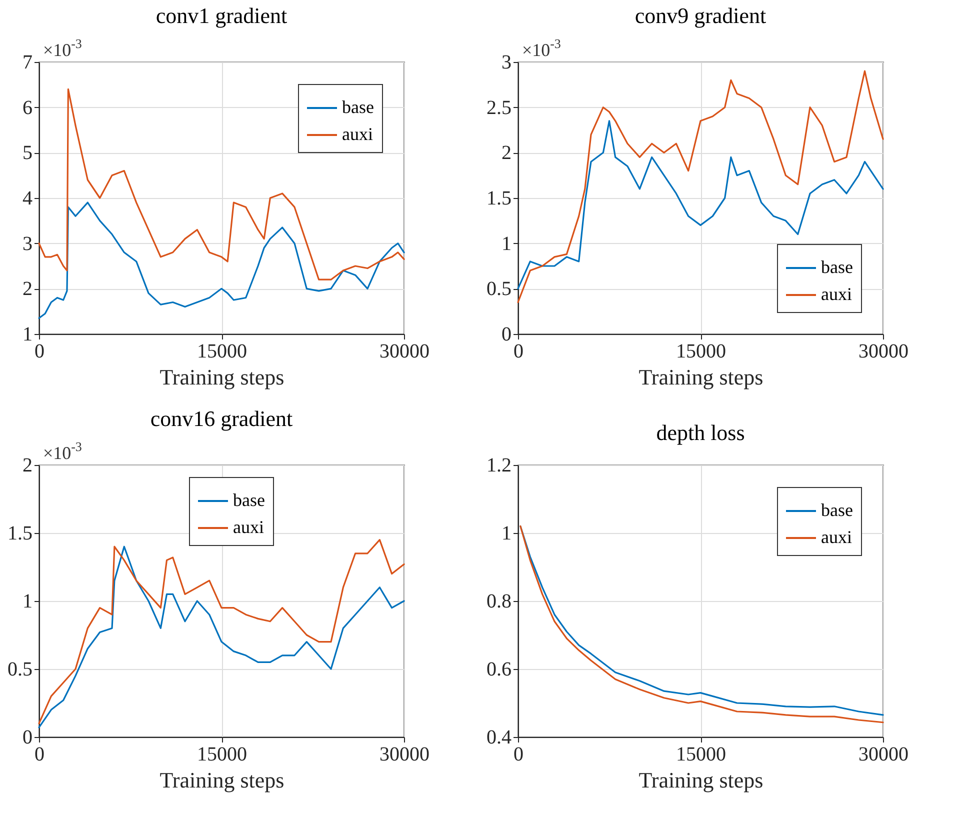 The image size is (956, 831). I want to click on y-tick-label: 6, so click(27, 107).